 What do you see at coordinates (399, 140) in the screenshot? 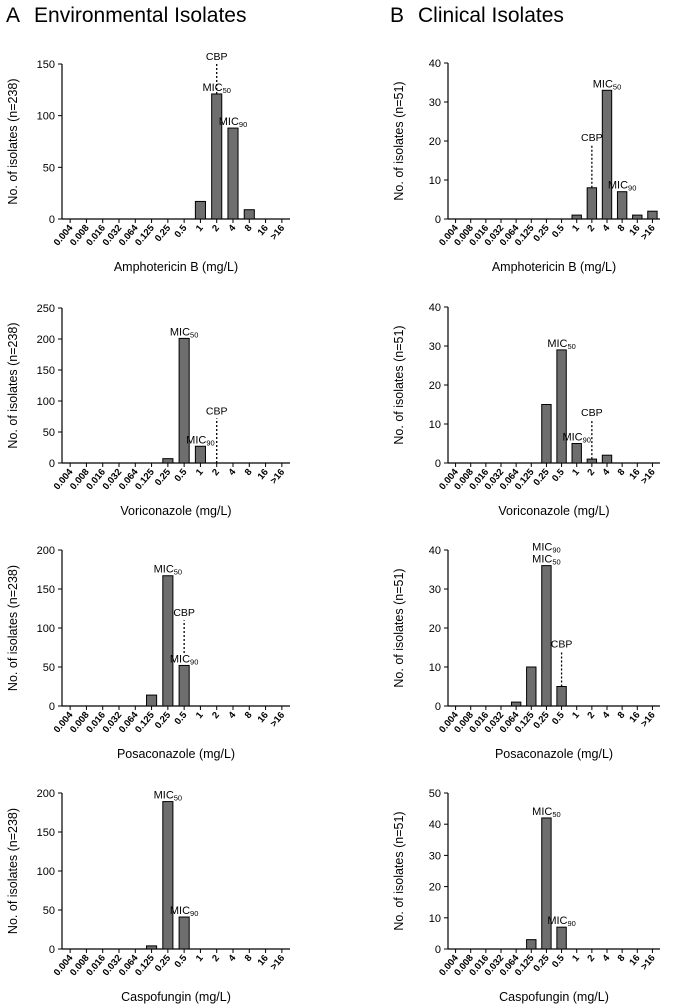
I see `chart-cli-amb-y-label: No. of isolates (n=51)` at bounding box center [399, 140].